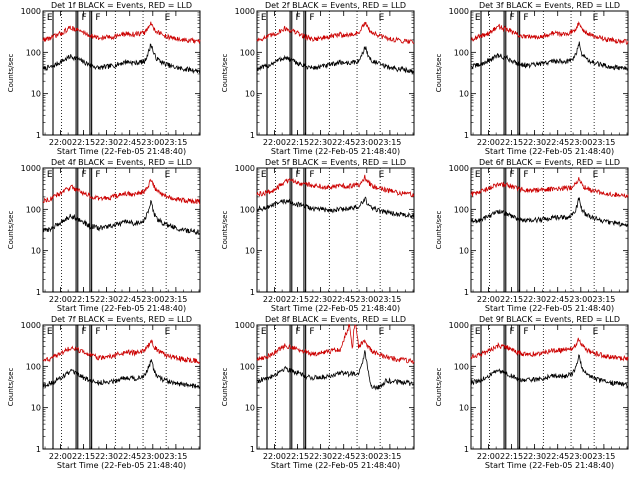  What do you see at coordinates (549, 162) in the screenshot?
I see `panel-title: Det 6f BLACK = Events, RED = LLD` at bounding box center [549, 162].